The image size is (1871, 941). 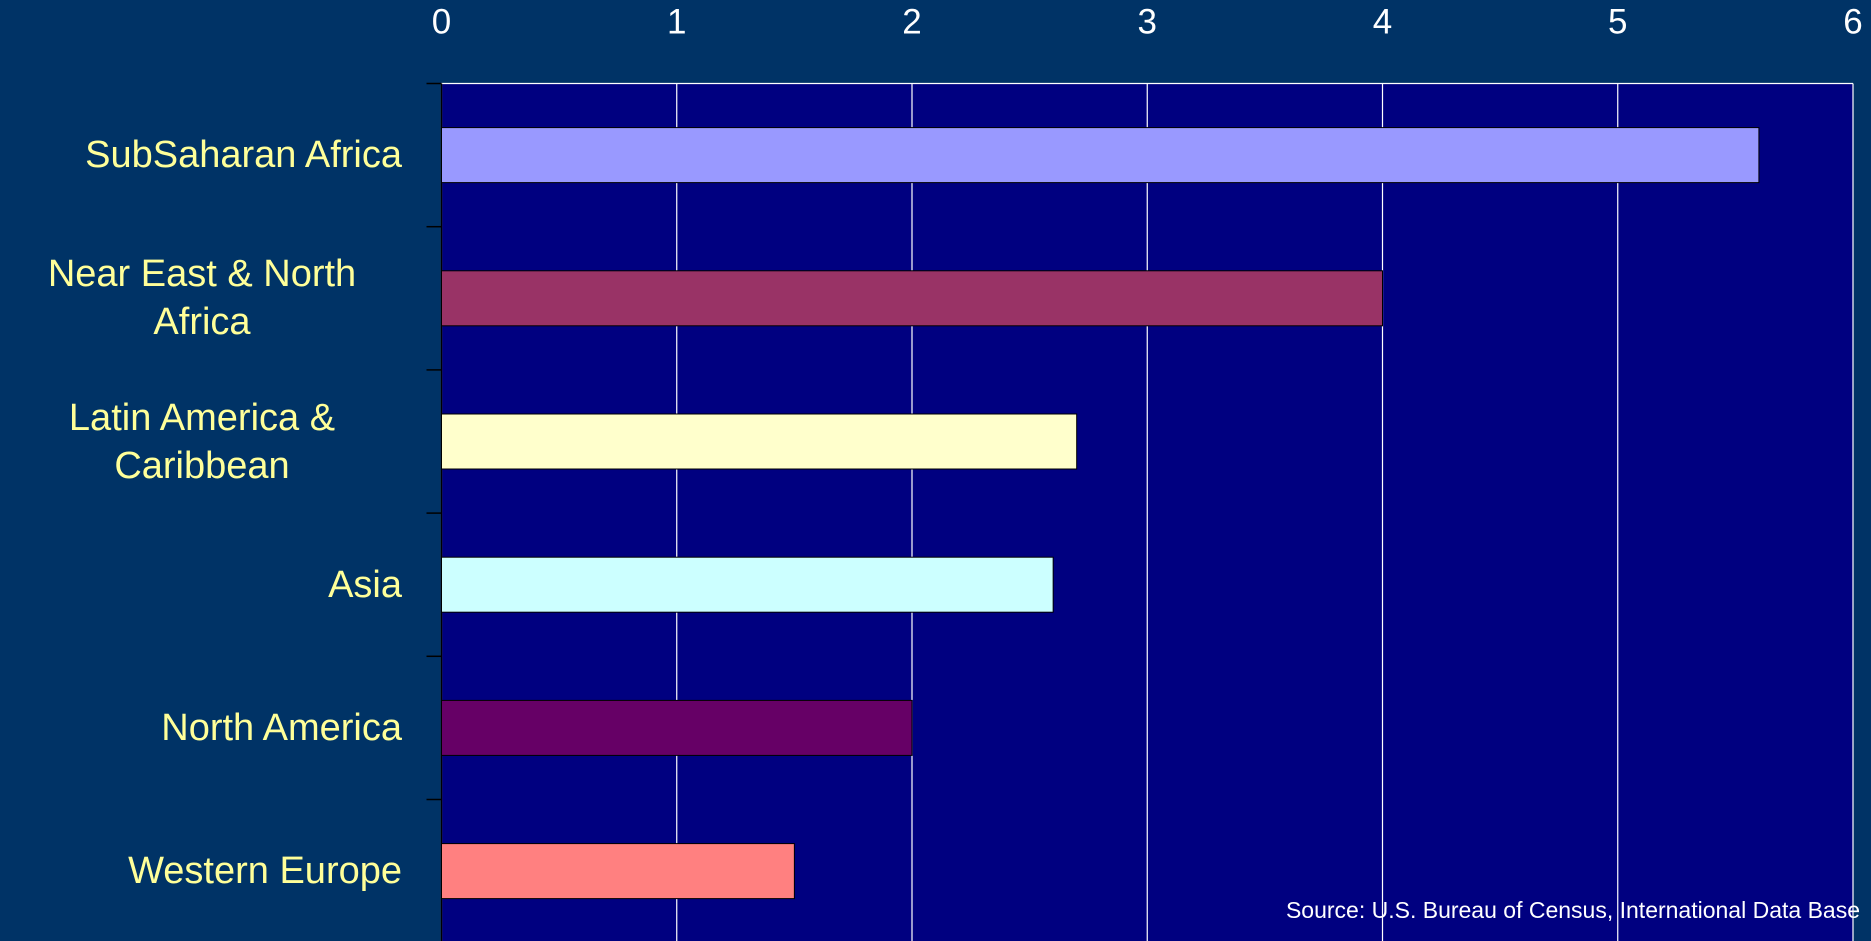 I want to click on x-tick-label: 6, so click(x=1852, y=21).